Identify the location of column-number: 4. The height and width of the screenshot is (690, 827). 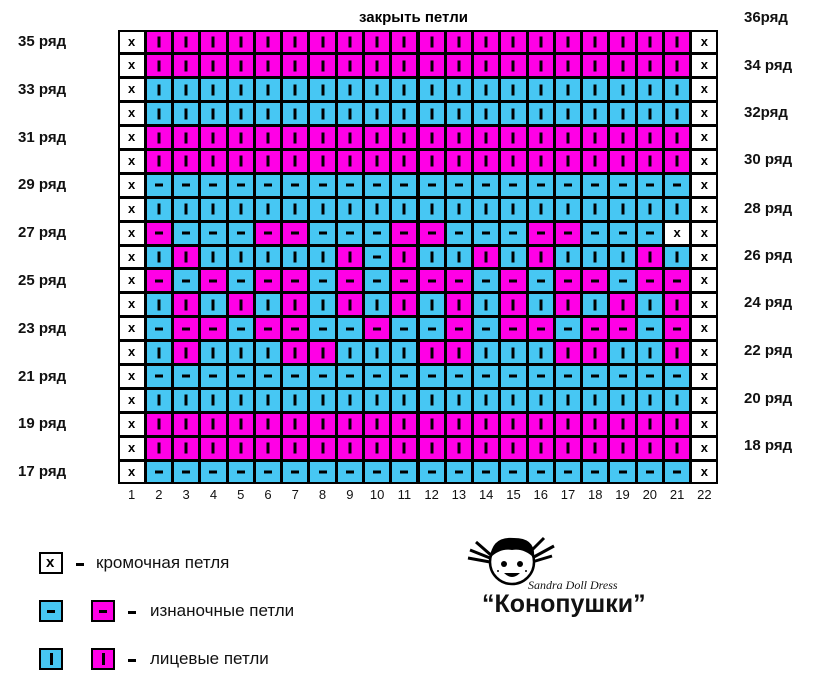
(213, 494).